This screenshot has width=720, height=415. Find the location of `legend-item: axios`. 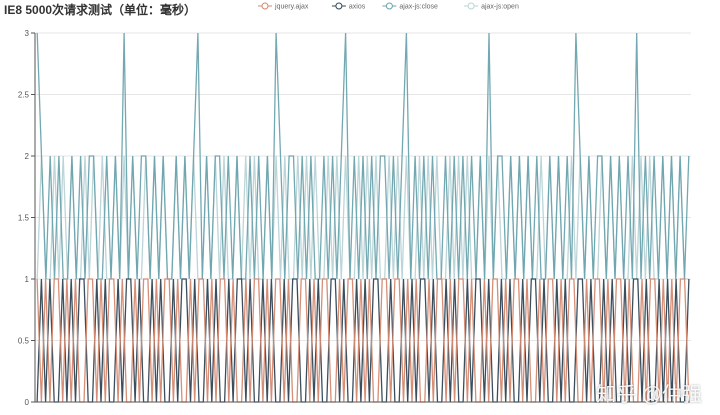

legend-item: axios is located at coordinates (348, 6).